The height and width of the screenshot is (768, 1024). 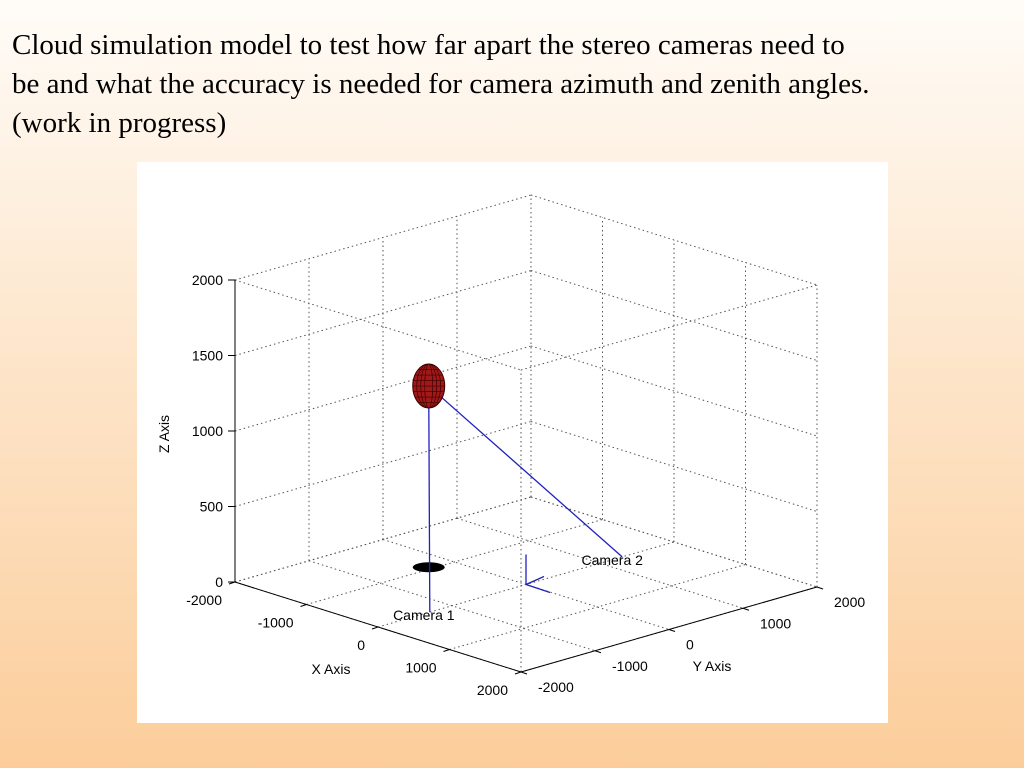 What do you see at coordinates (207, 356) in the screenshot?
I see `z-tick-label: 1500` at bounding box center [207, 356].